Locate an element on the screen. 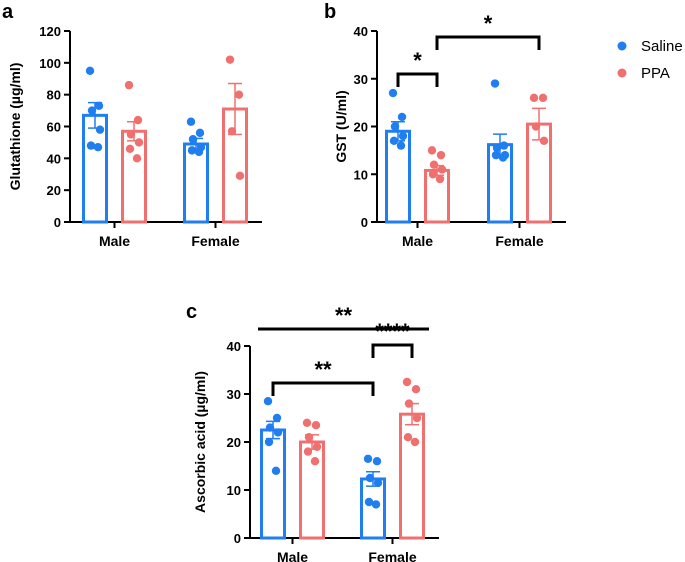 The width and height of the screenshot is (685, 562). legend: Saline PPA is located at coordinates (650, 60).